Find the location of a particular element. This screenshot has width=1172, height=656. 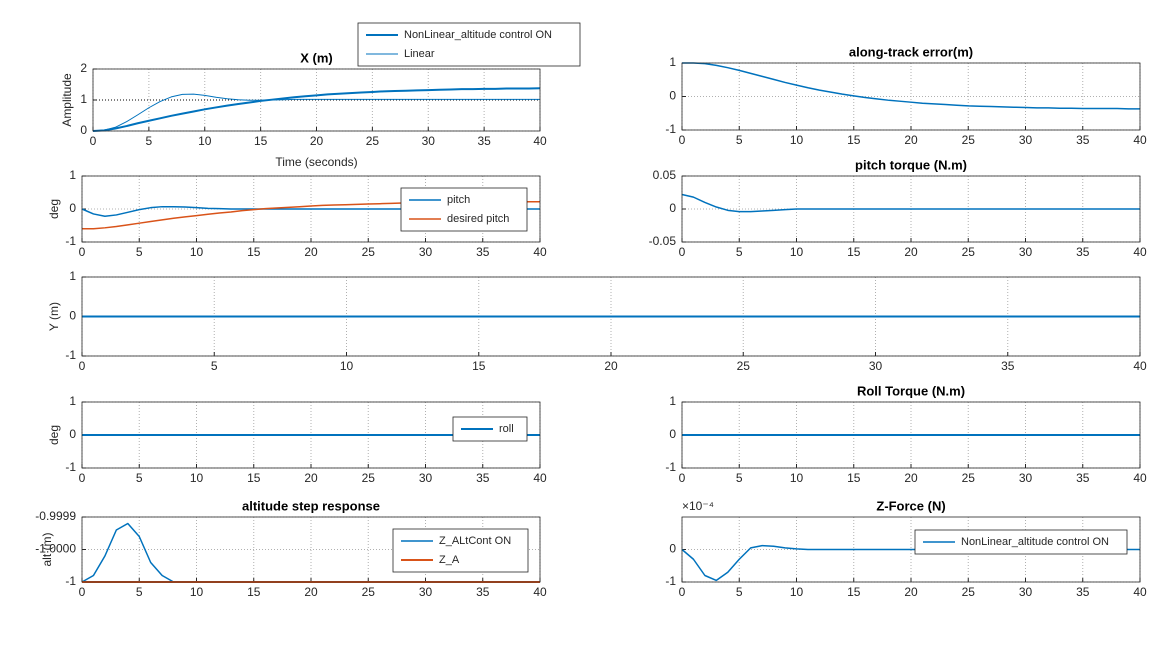

y-tick-label: -0.9999 is located at coordinates (55, 516).